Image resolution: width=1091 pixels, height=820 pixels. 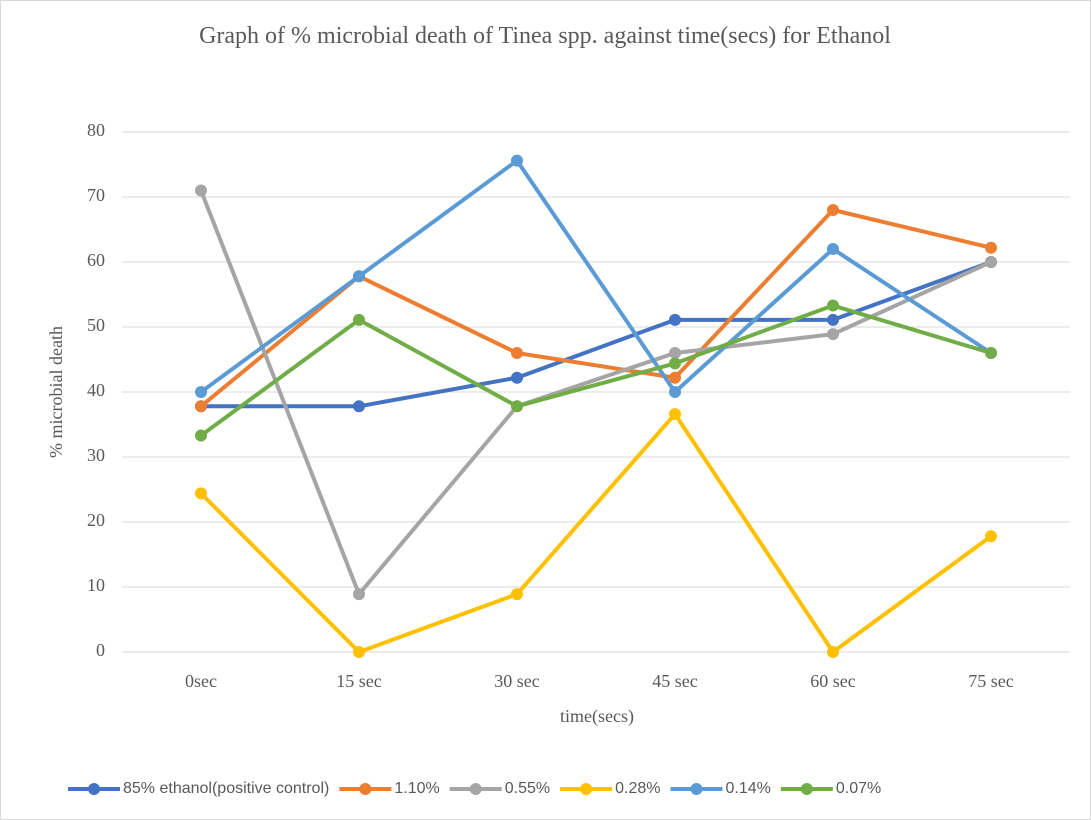 What do you see at coordinates (96, 390) in the screenshot?
I see `y-tick-label: 40` at bounding box center [96, 390].